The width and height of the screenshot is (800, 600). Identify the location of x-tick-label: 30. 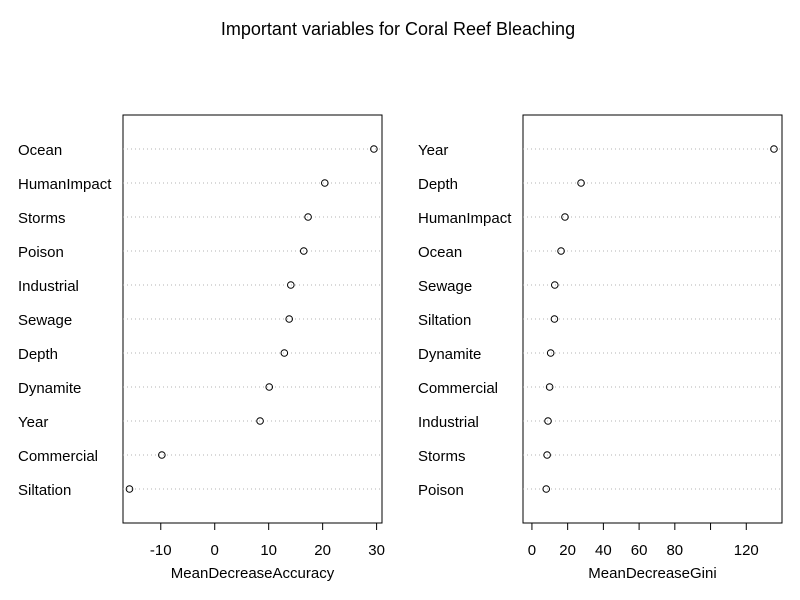
(376, 550).